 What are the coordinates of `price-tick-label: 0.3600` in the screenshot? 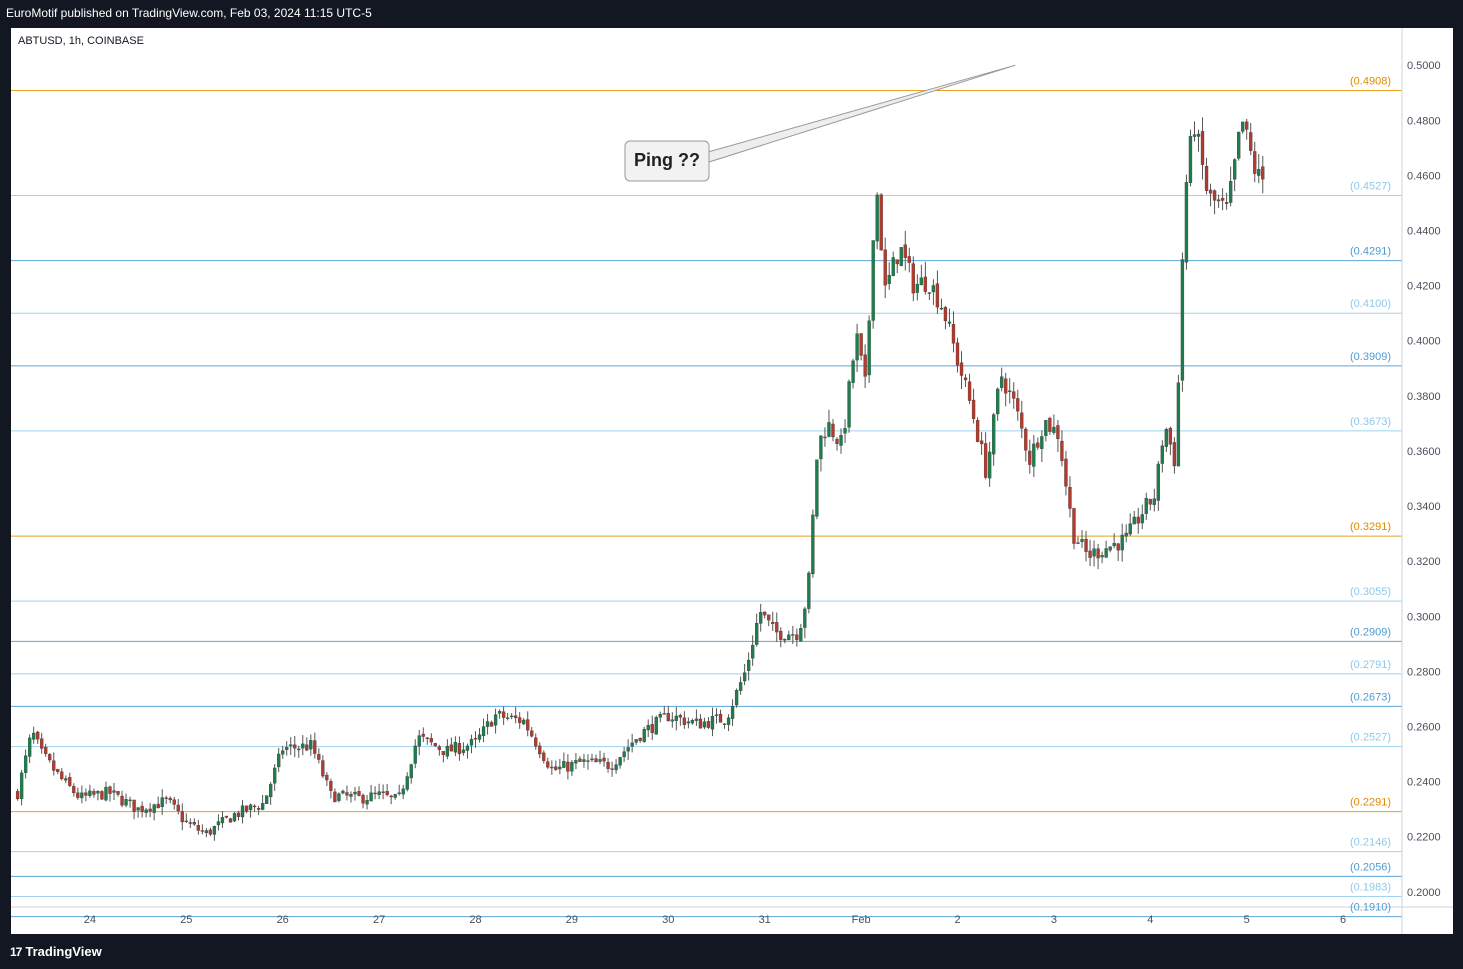 It's located at (1424, 452).